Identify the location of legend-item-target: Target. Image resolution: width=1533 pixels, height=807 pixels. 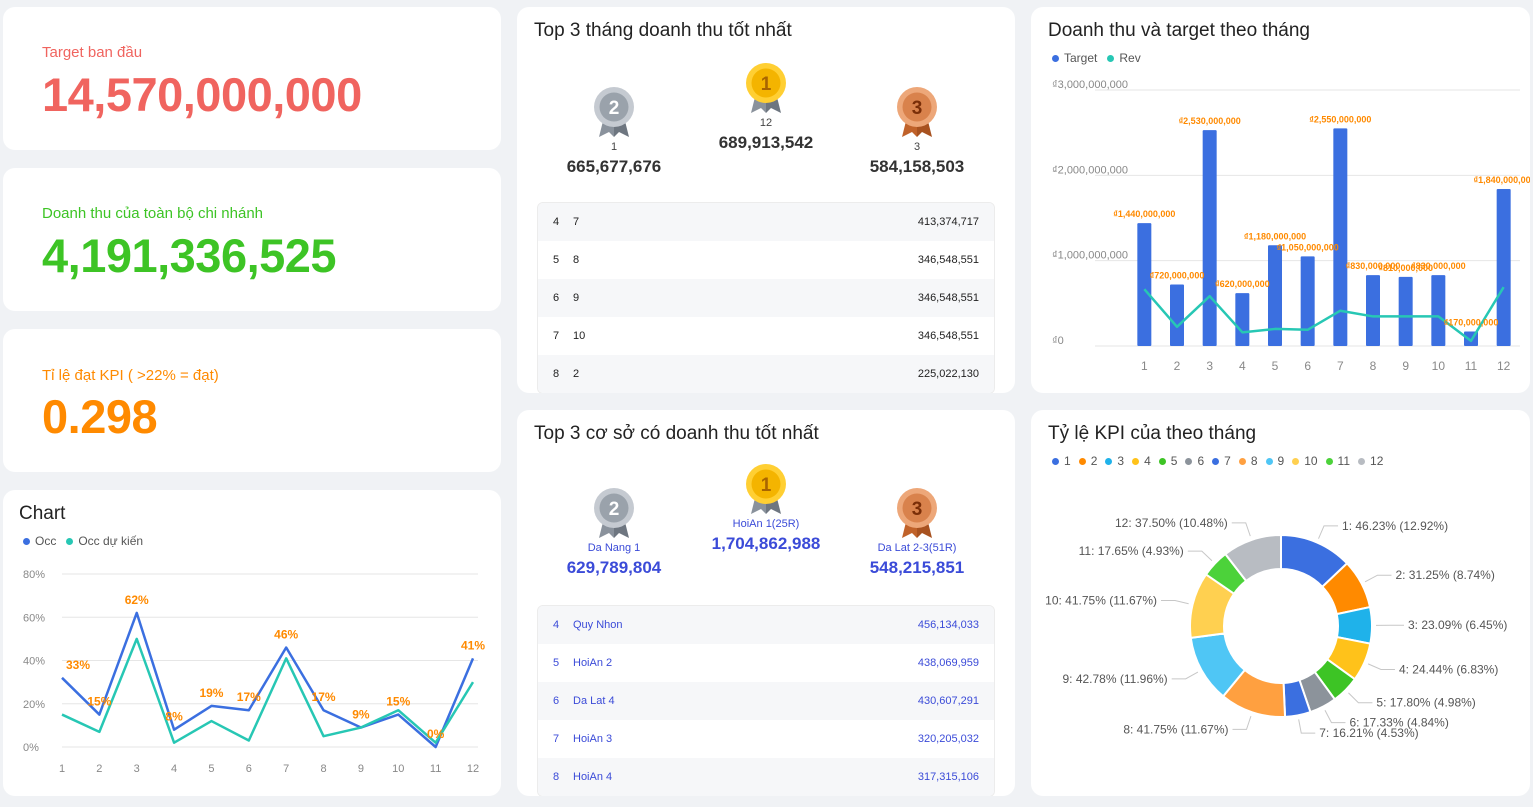
(1074, 58).